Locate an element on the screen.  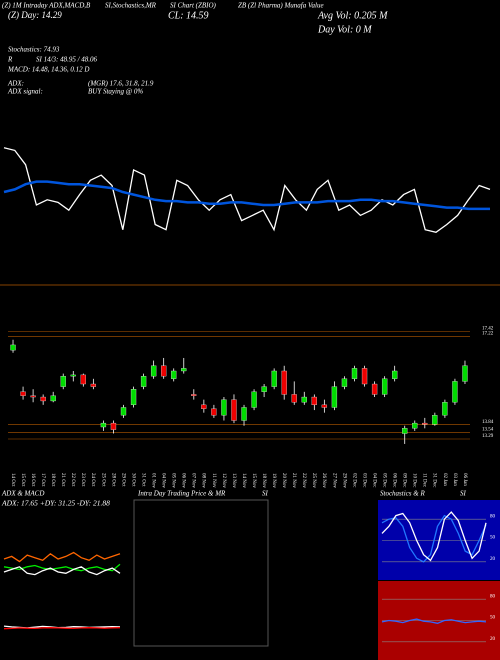
x-tick-label: 31 Dec is located at coordinates (434, 480).